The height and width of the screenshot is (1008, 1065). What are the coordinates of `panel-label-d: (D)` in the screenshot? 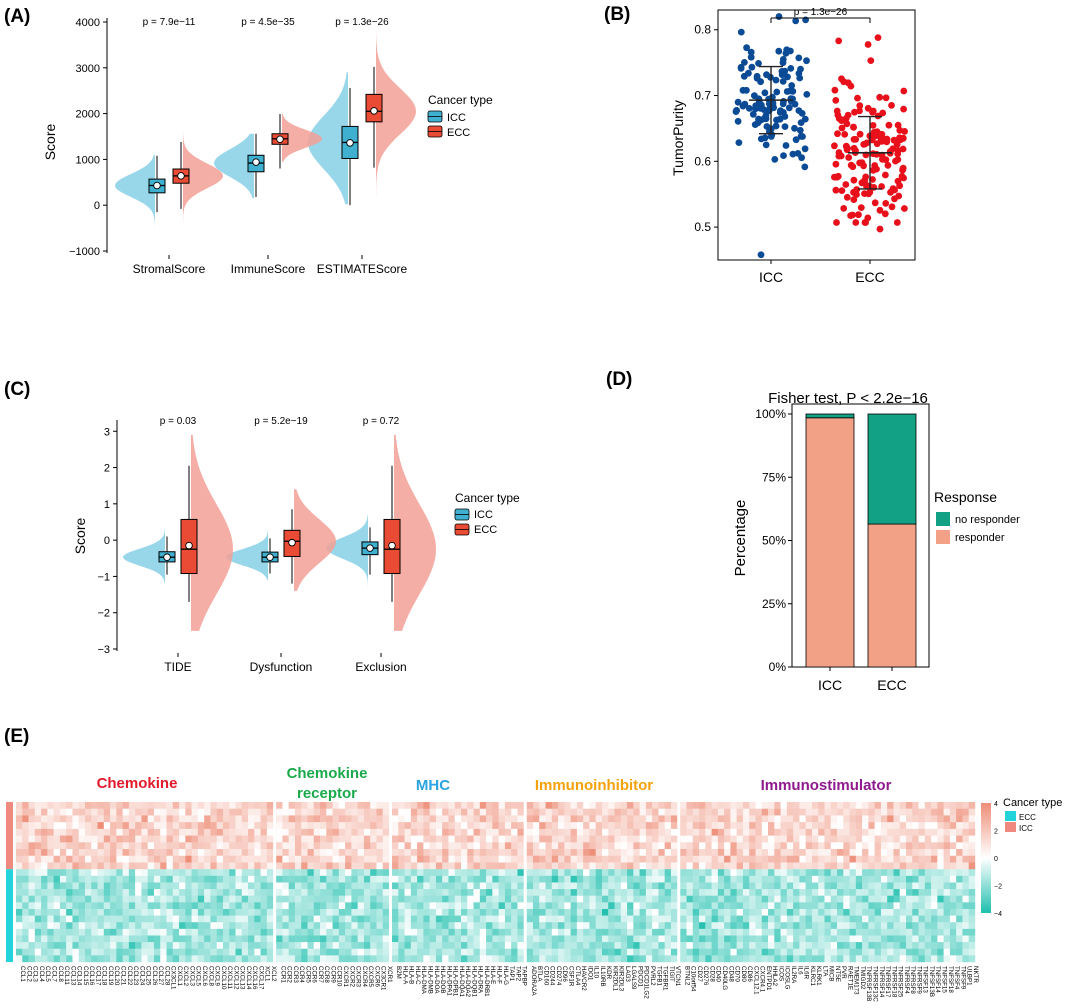 It's located at (619, 379).